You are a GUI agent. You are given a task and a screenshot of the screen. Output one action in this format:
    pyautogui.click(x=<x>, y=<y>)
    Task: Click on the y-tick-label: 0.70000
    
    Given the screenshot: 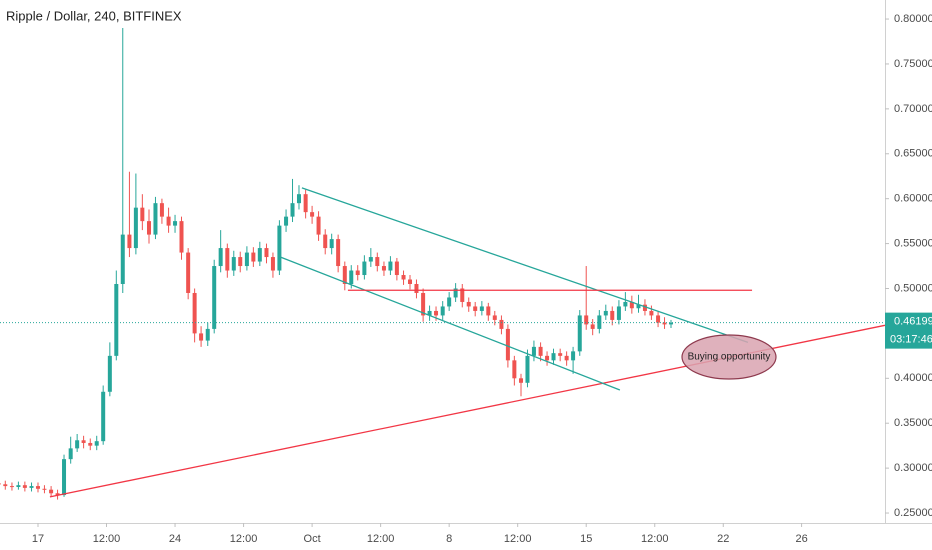 What is the action you would take?
    pyautogui.click(x=913, y=109)
    